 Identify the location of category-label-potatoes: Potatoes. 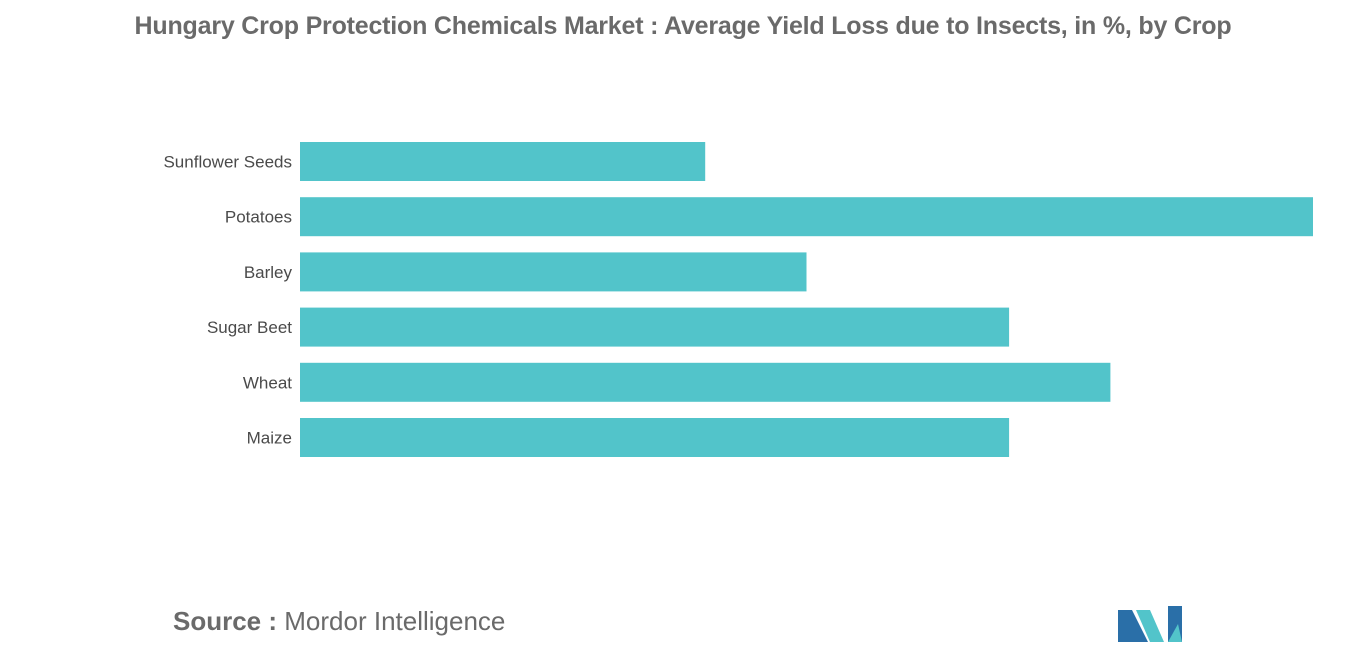
(258, 217).